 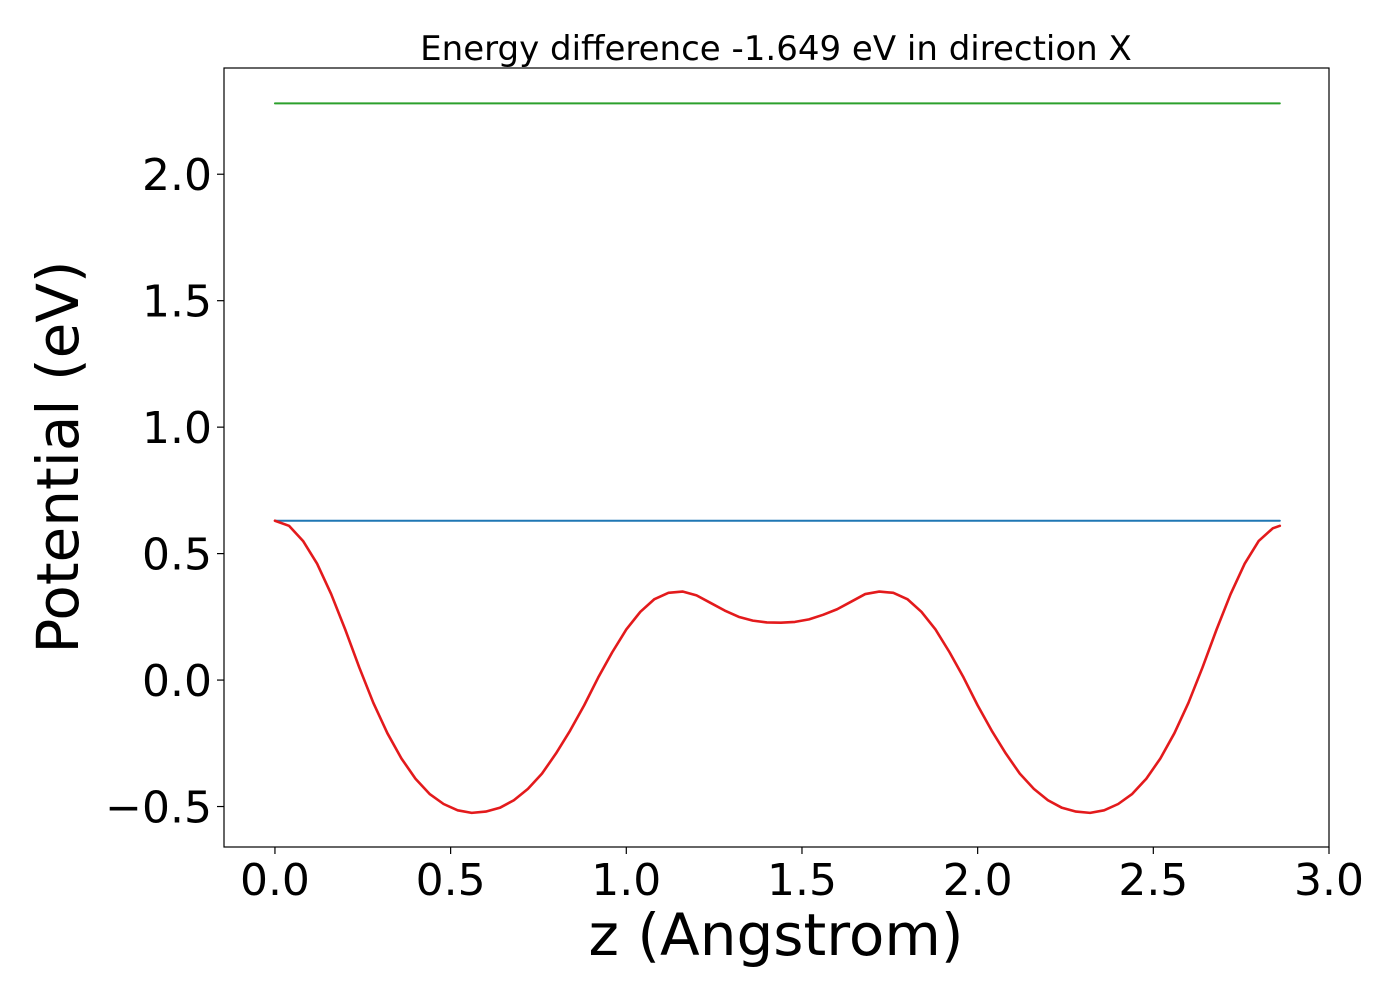 What do you see at coordinates (802, 880) in the screenshot?
I see `x-tick-label: 1.5` at bounding box center [802, 880].